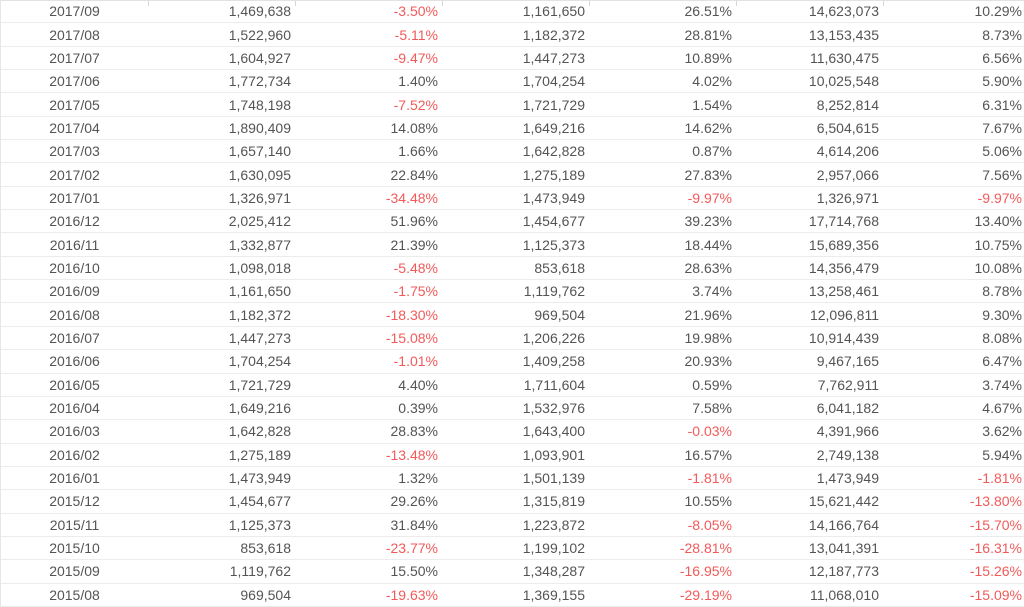 This screenshot has width=1024, height=607. Describe the element at coordinates (559, 314) in the screenshot. I see `value-b-cell: 969,504` at that location.